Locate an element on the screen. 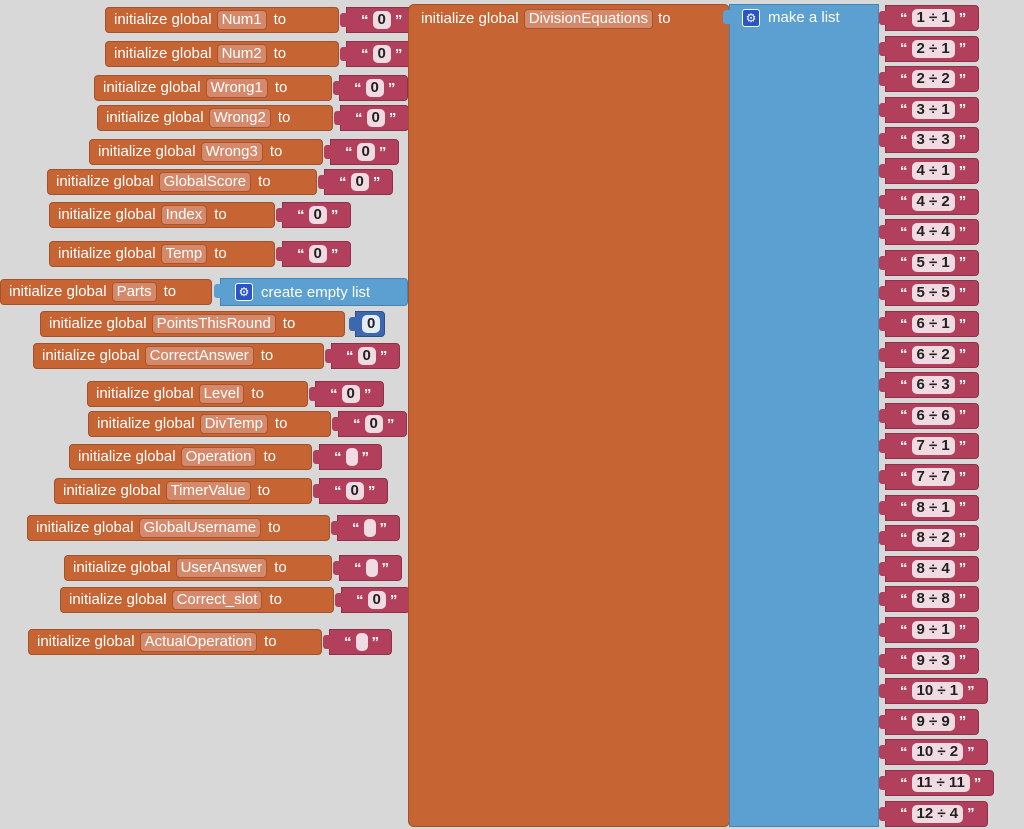 Image resolution: width=1024 pixels, height=829 pixels. variable-name-field: Correct_slot is located at coordinates (217, 600).